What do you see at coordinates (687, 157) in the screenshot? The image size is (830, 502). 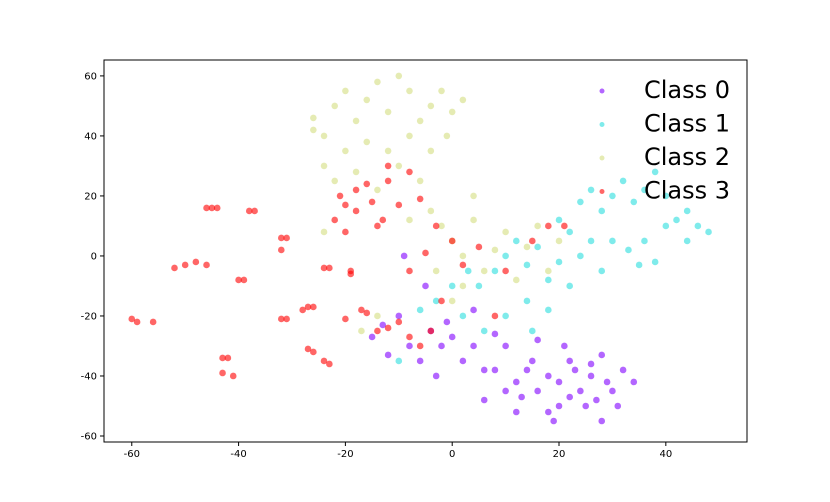 I see `legend-label: Class 2` at bounding box center [687, 157].